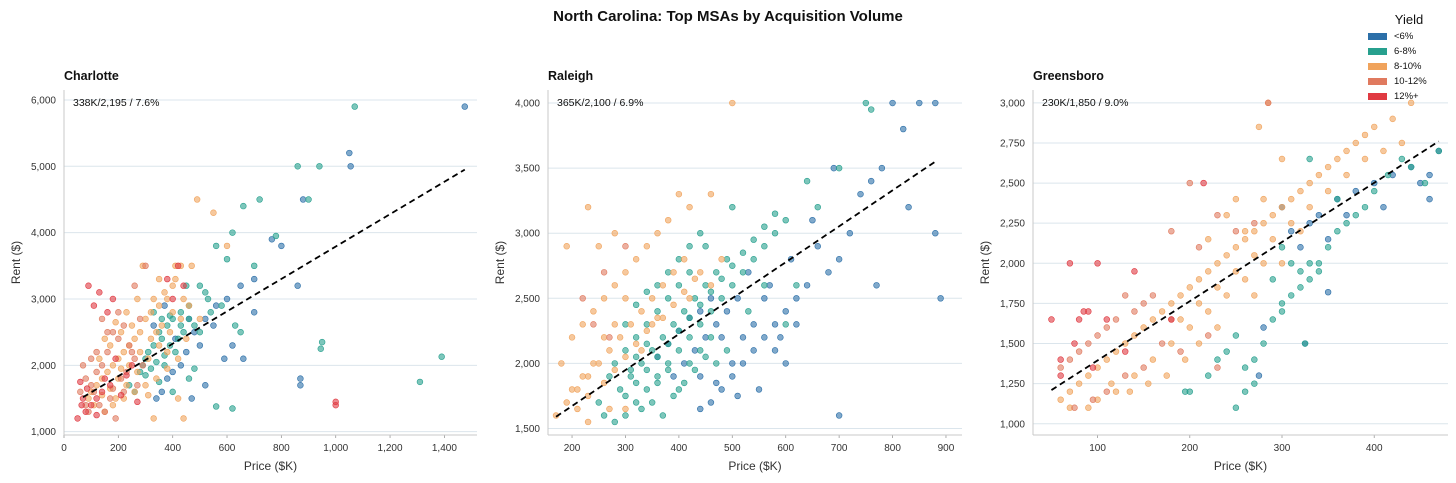  Describe the element at coordinates (1189, 448) in the screenshot. I see `x-tick-label: 200` at that location.